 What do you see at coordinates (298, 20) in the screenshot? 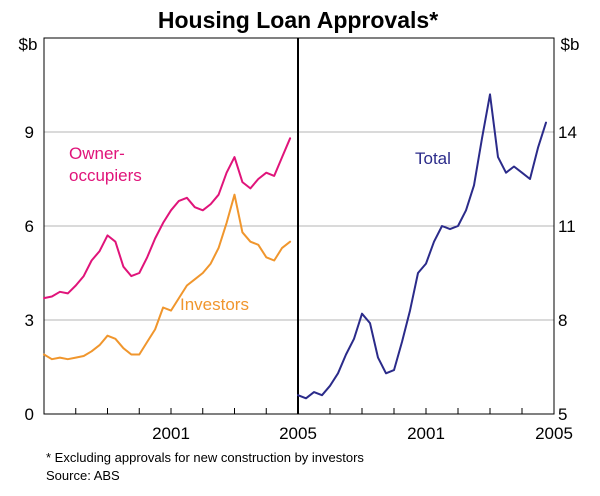
I see `chart-title: Housing Loan Approvals*` at bounding box center [298, 20].